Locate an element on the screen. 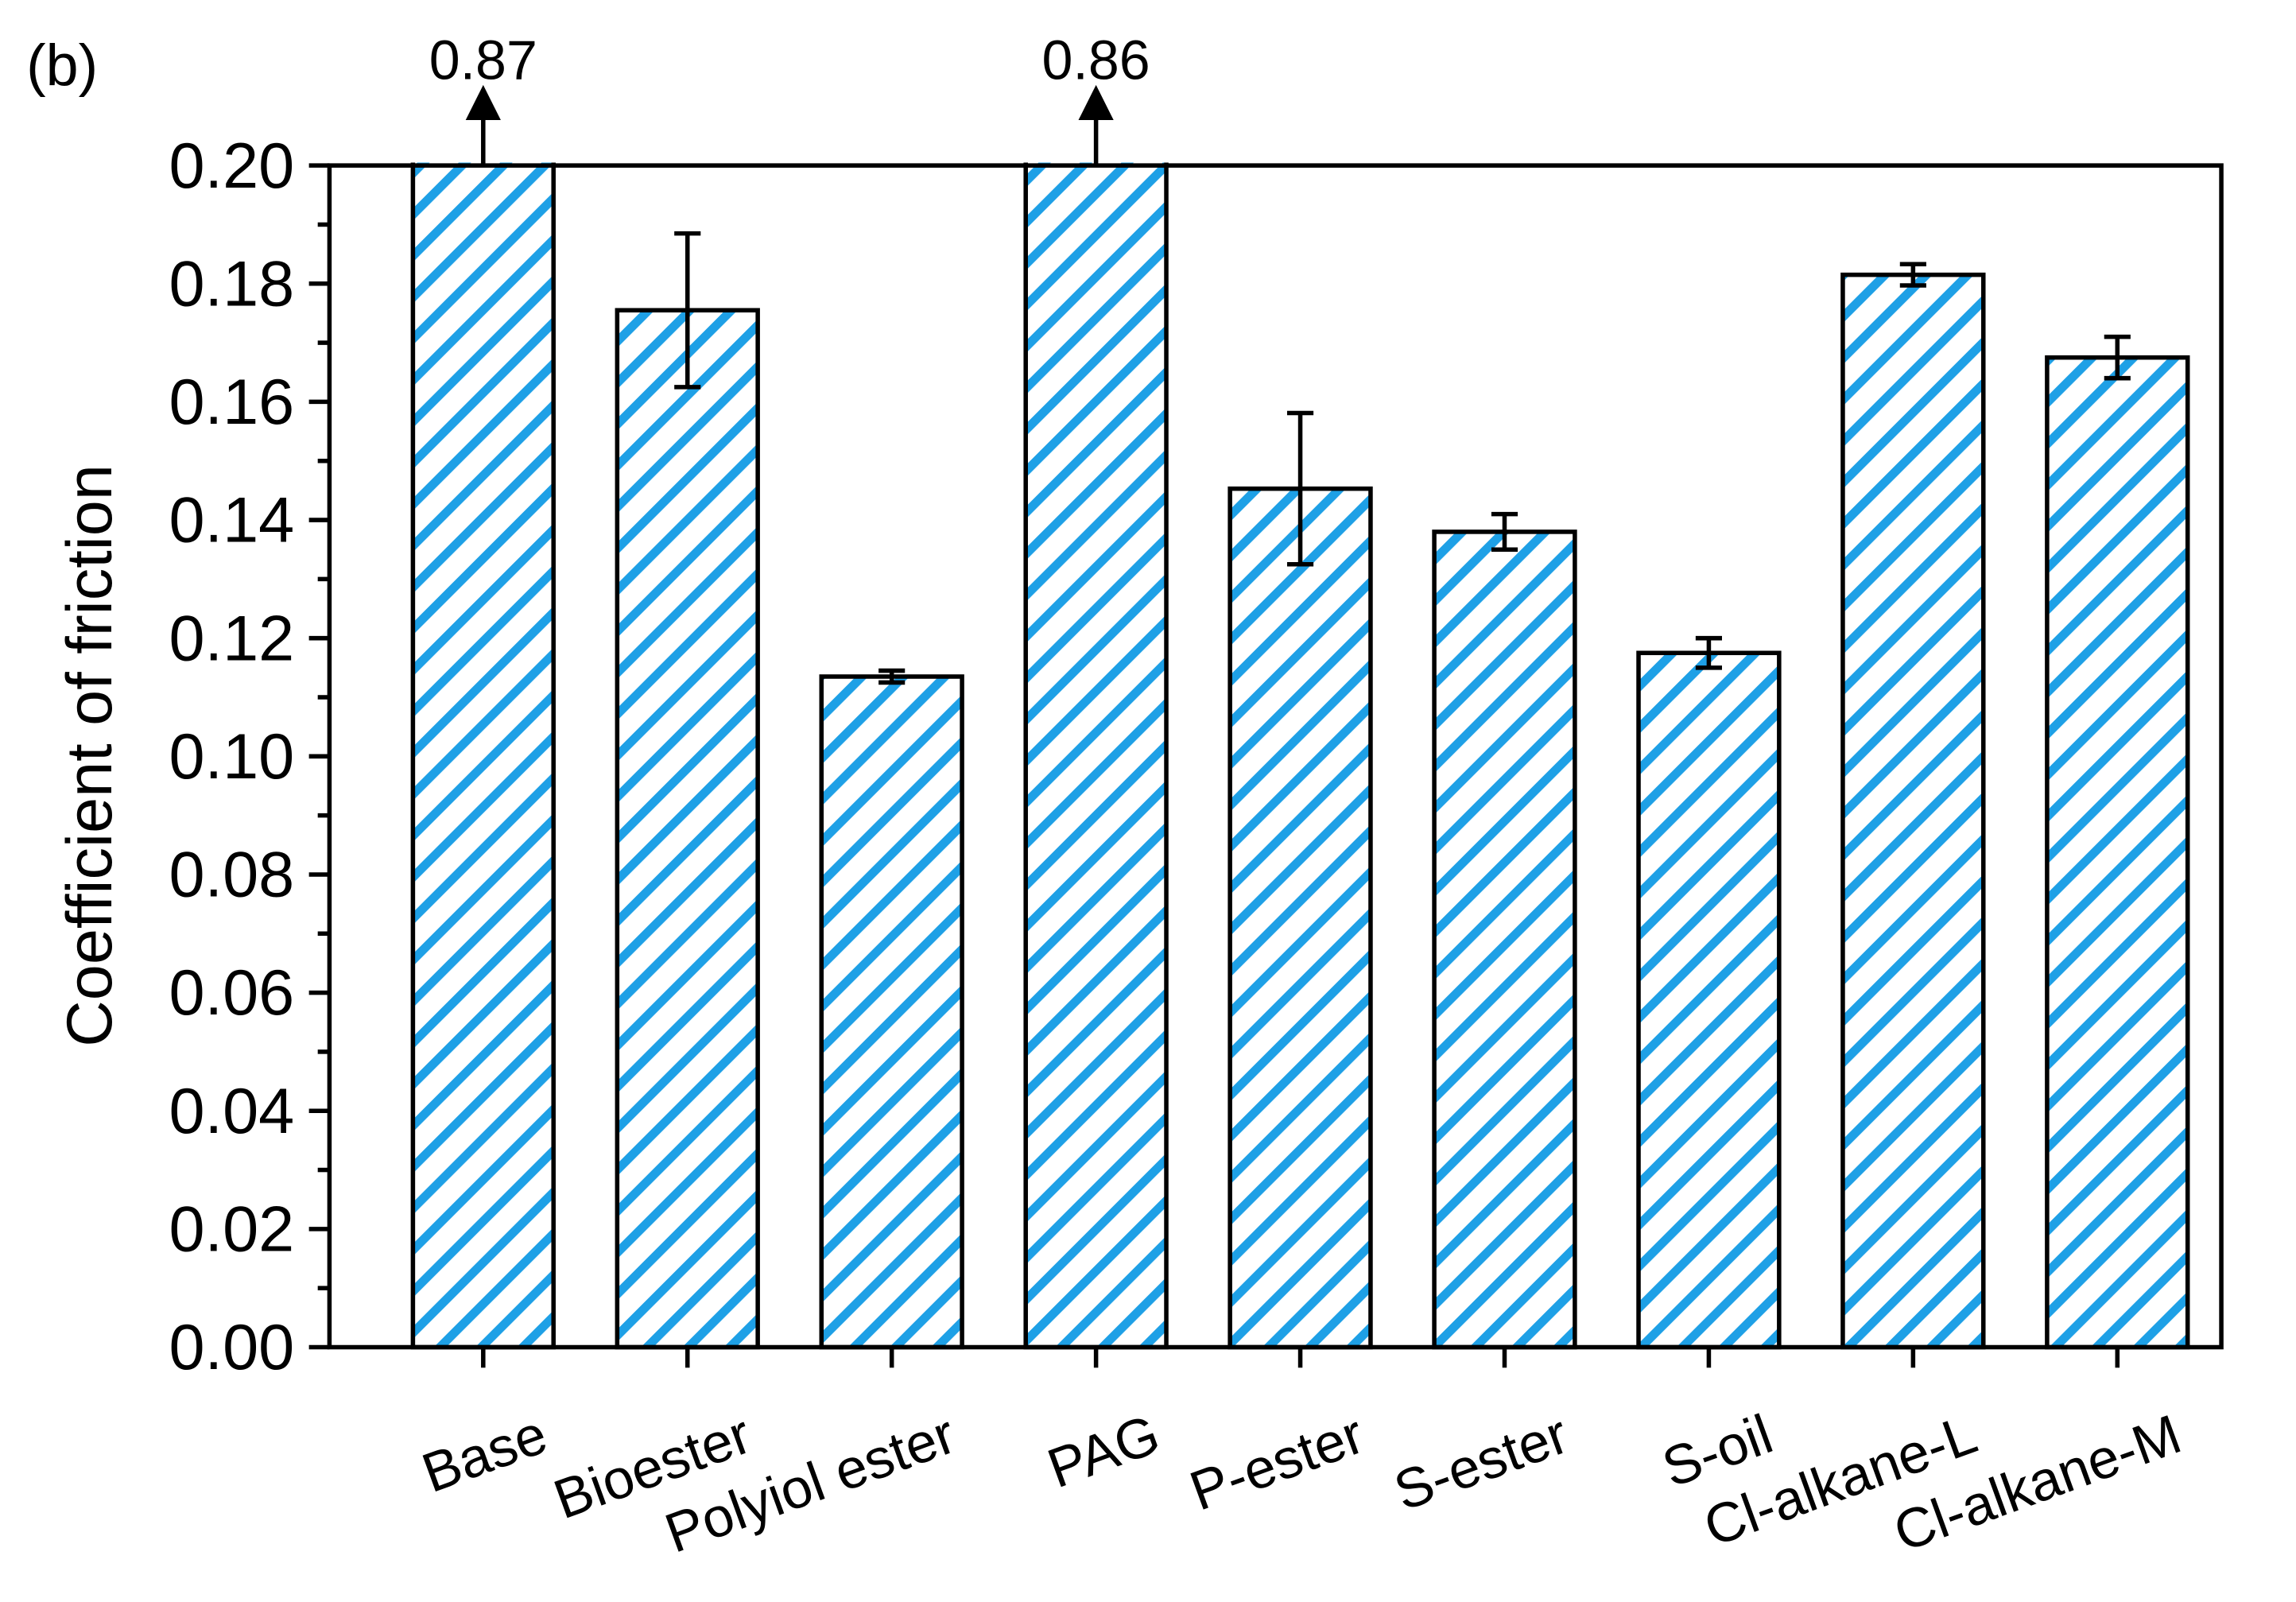  y-tick-label: 0.04 is located at coordinates (231, 1111).